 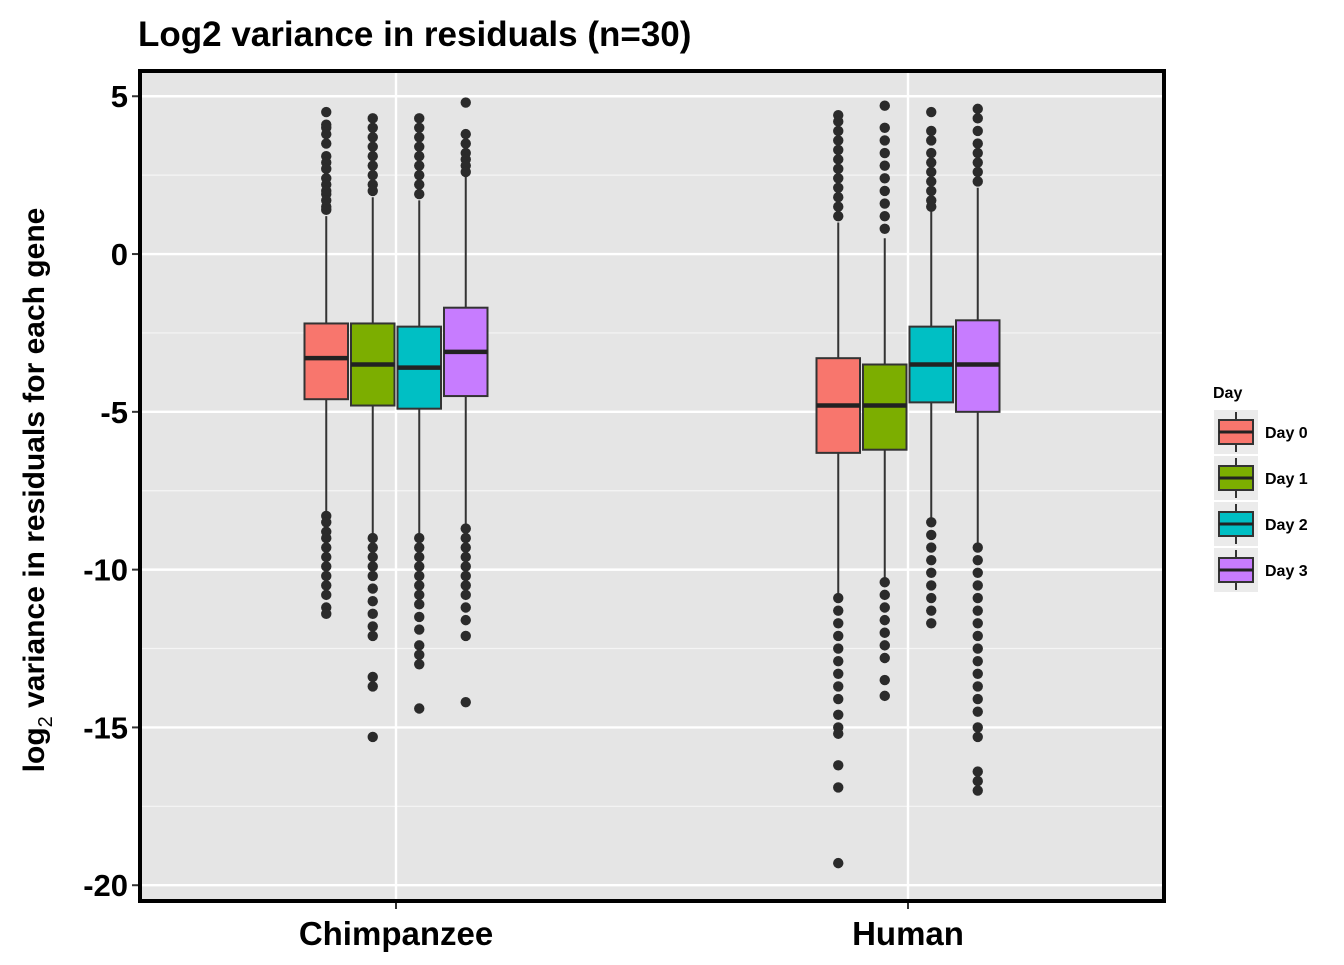 What do you see at coordinates (419, 413) in the screenshot?
I see `box-day-2-chimpanzee` at bounding box center [419, 413].